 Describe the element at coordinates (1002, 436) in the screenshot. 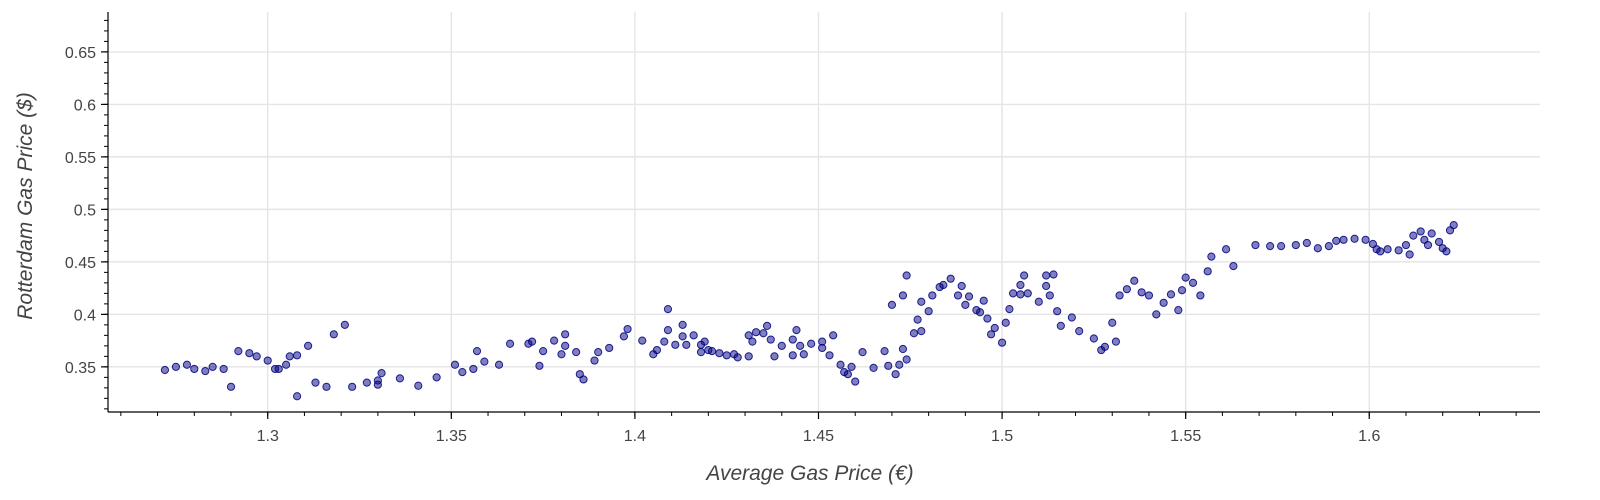

I see `x-tick-label: 1.5` at that location.